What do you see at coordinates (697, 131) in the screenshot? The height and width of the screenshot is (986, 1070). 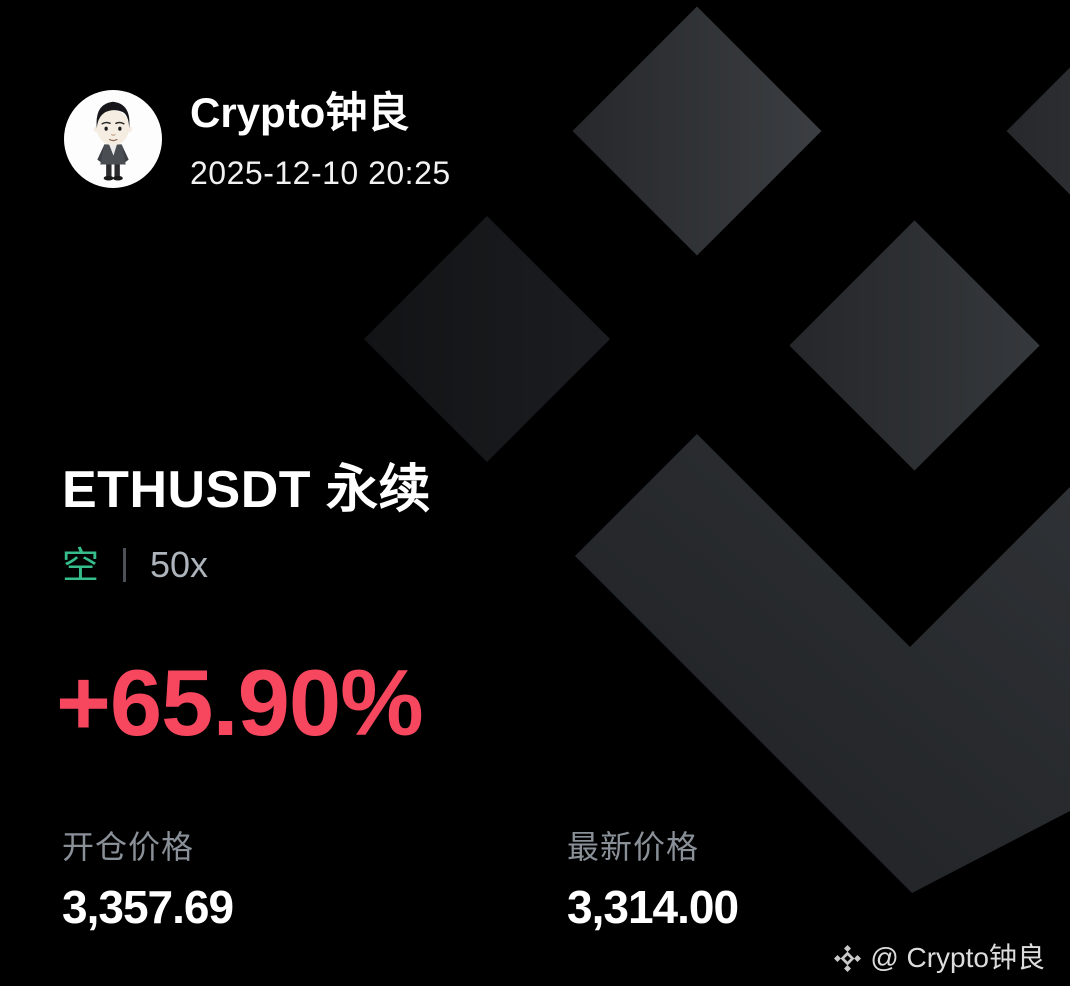 I see `watermark-diamond-top-icon` at bounding box center [697, 131].